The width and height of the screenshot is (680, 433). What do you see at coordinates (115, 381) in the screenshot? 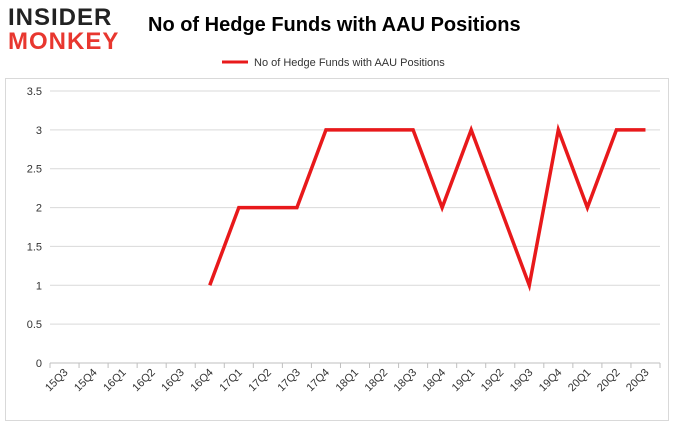
I see `x-tick-label: 16Q1` at bounding box center [115, 381].